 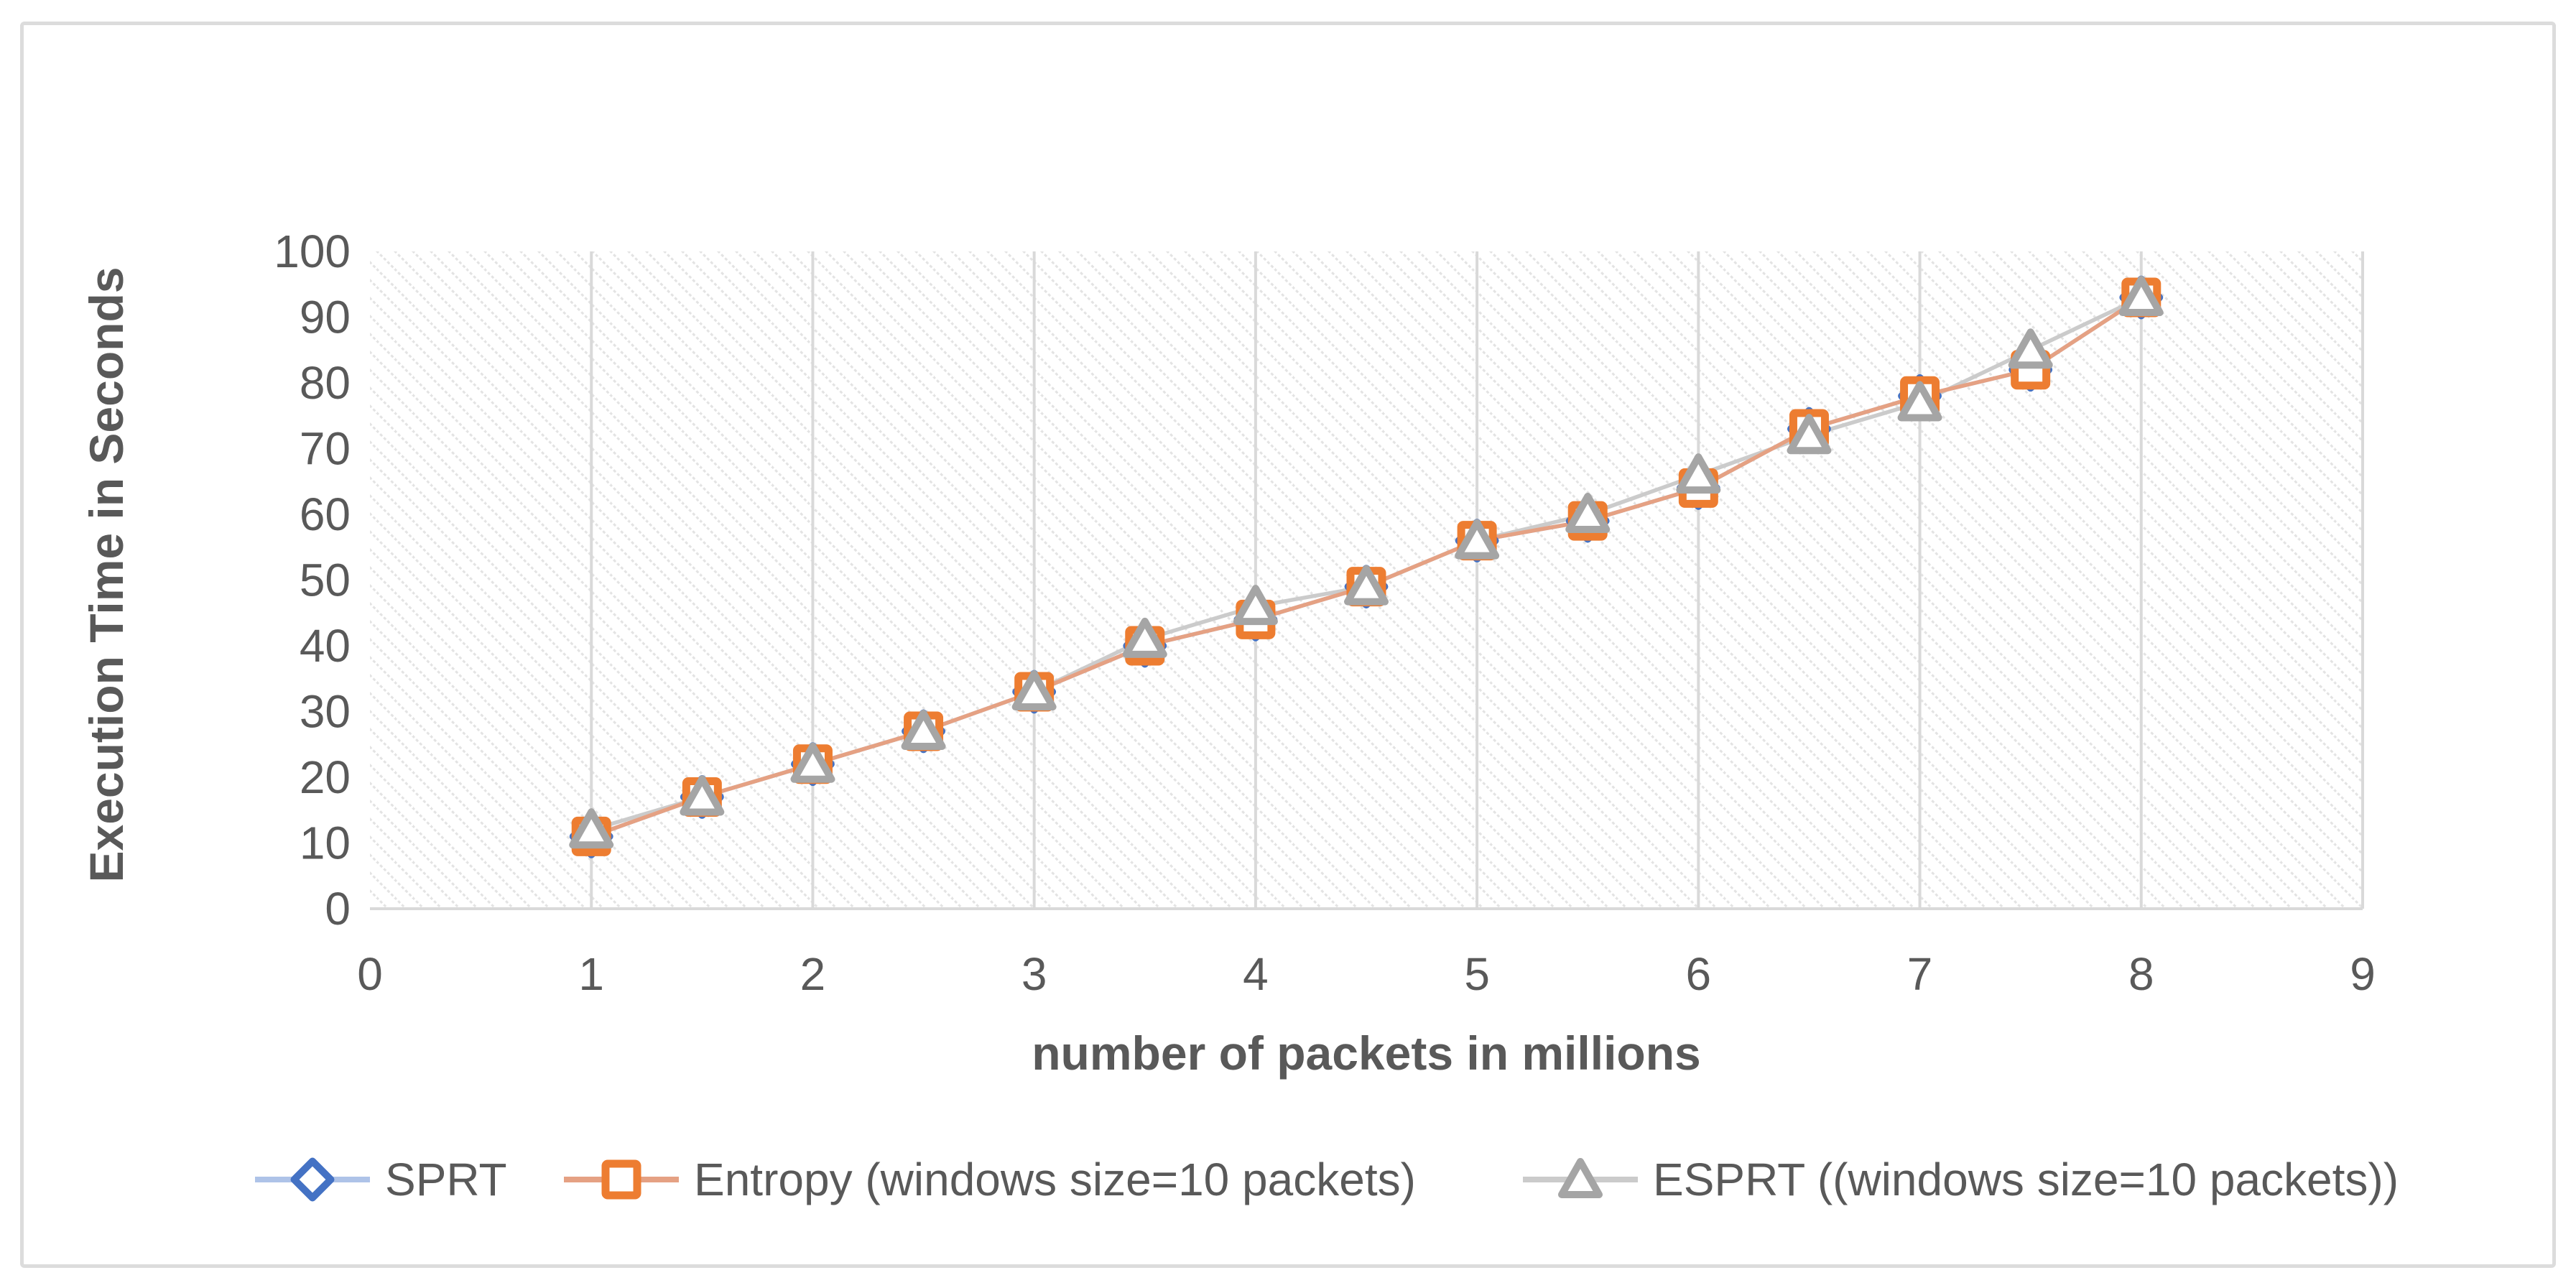 What do you see at coordinates (446, 1179) in the screenshot?
I see `legend-label: SPRT` at bounding box center [446, 1179].